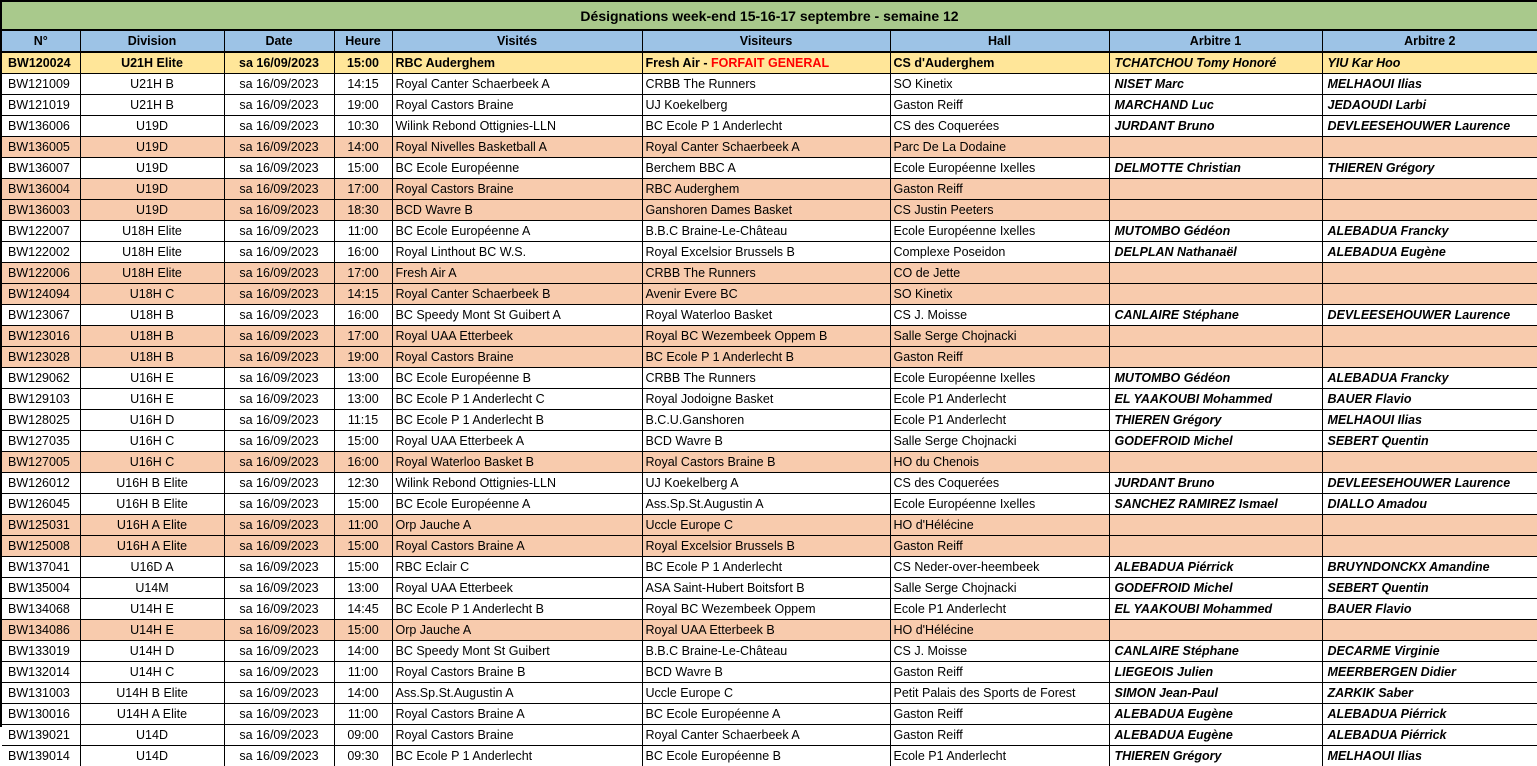 This screenshot has width=1537, height=766. Describe the element at coordinates (1215, 735) in the screenshot. I see `cell-arbitre-1: ALEBADUA Eugène` at that location.